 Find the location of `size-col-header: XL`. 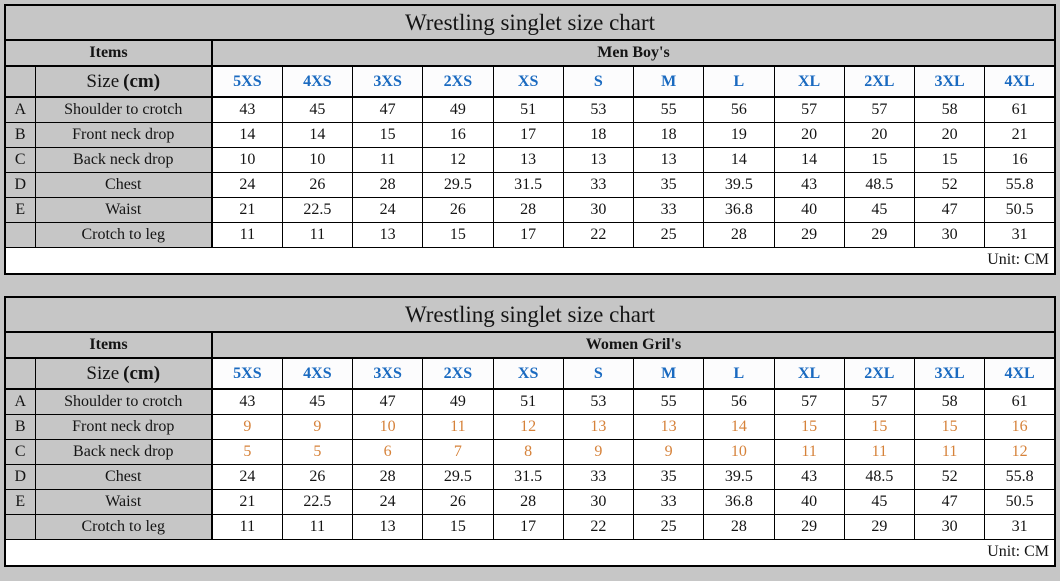

size-col-header: XL is located at coordinates (809, 81).